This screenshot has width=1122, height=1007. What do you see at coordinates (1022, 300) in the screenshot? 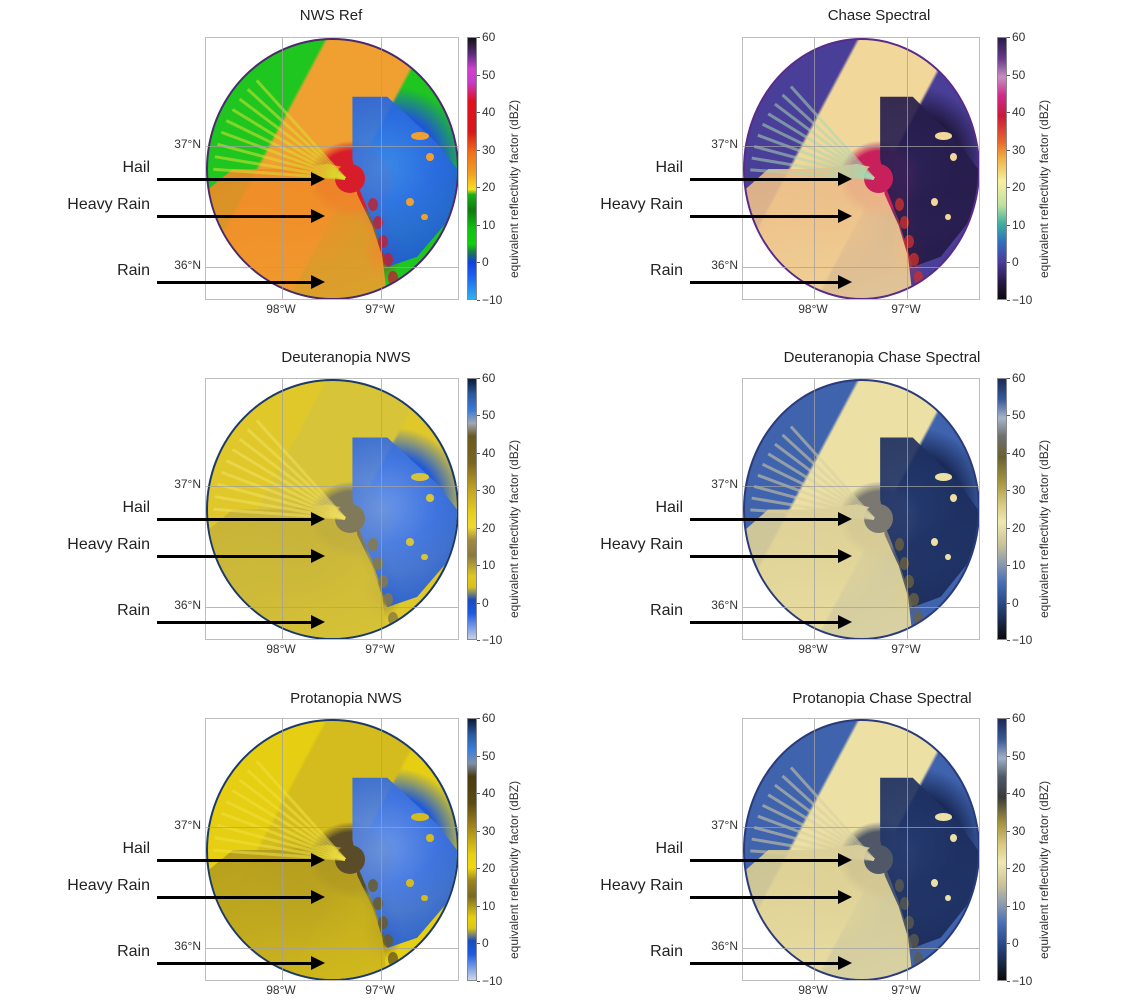
I see `colorbar-tick-label: −10` at bounding box center [1022, 300].